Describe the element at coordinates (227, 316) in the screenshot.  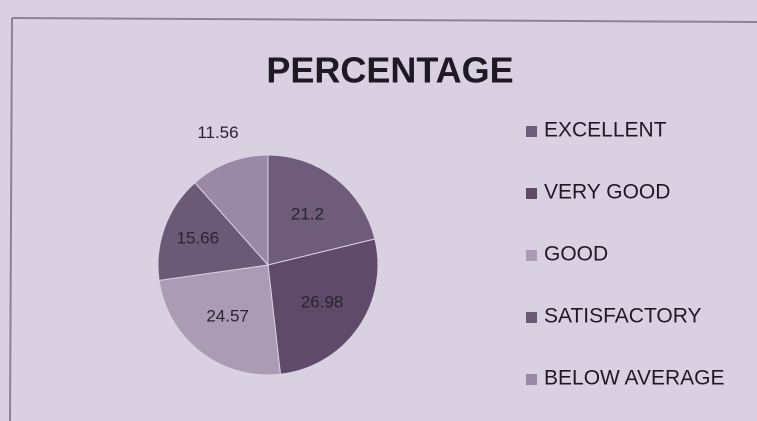
I see `data-label: 24.57` at that location.